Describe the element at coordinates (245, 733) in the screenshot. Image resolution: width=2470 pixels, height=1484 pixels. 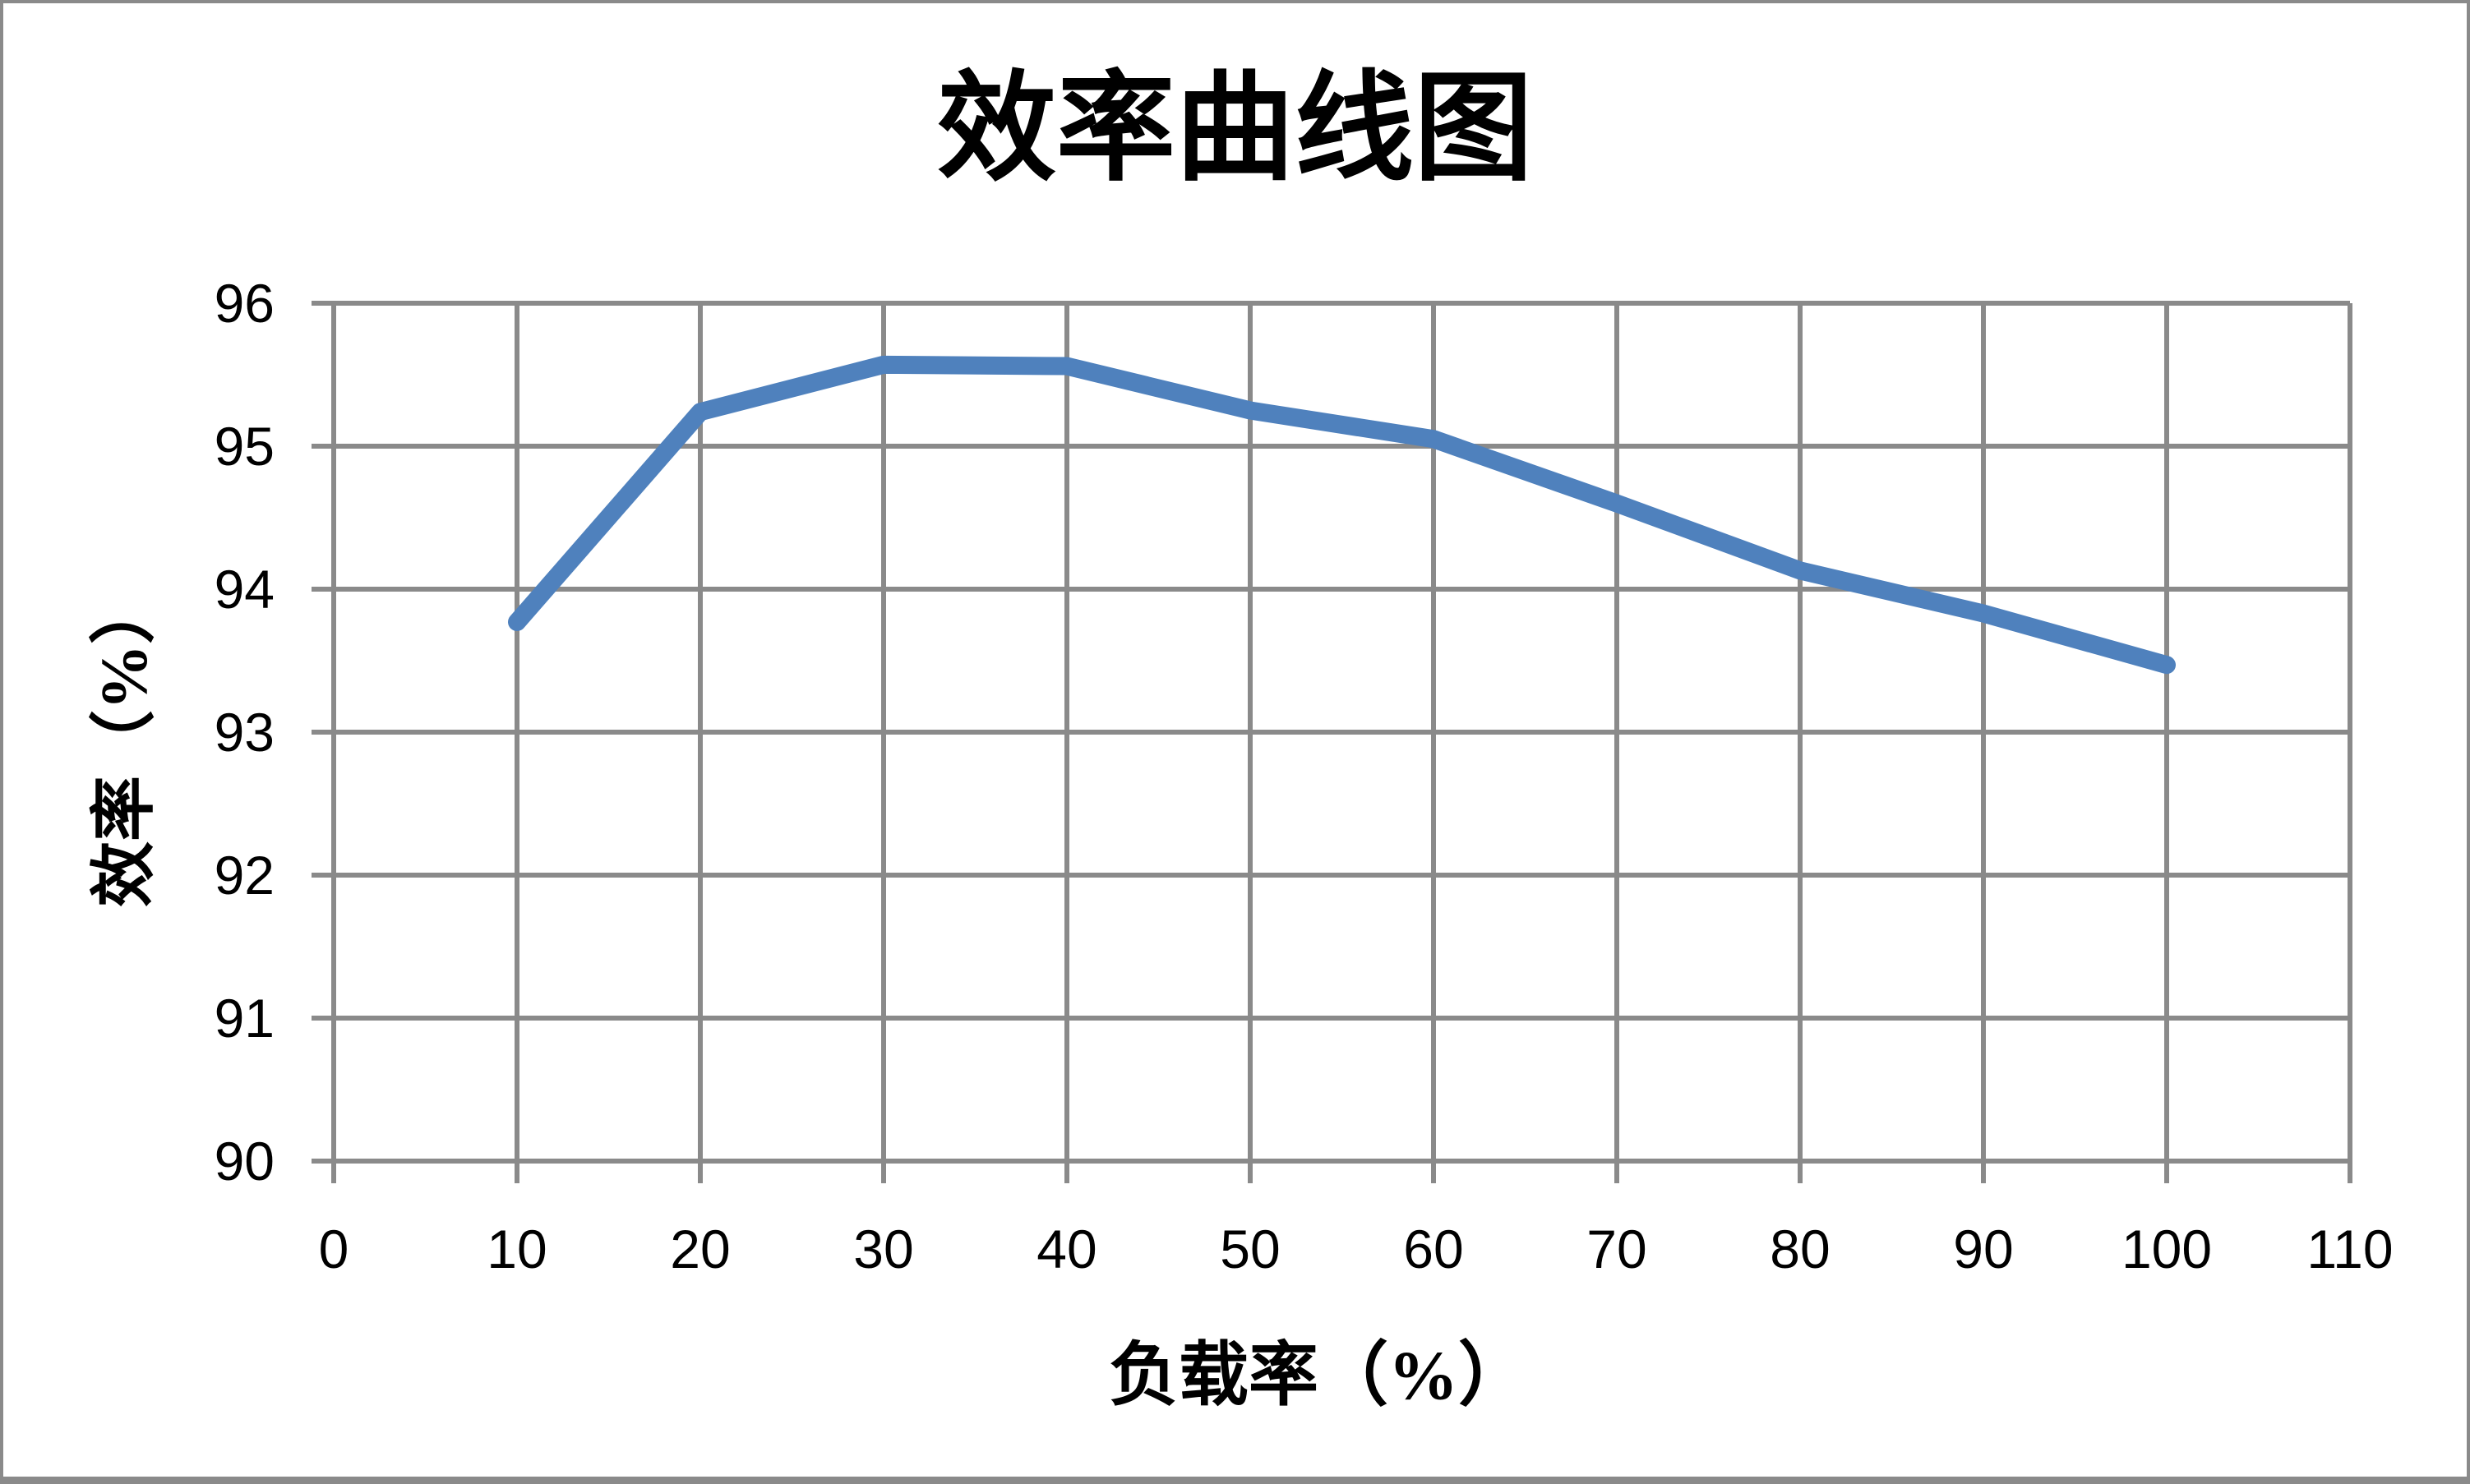
I see `y-tick-label: 93` at that location.